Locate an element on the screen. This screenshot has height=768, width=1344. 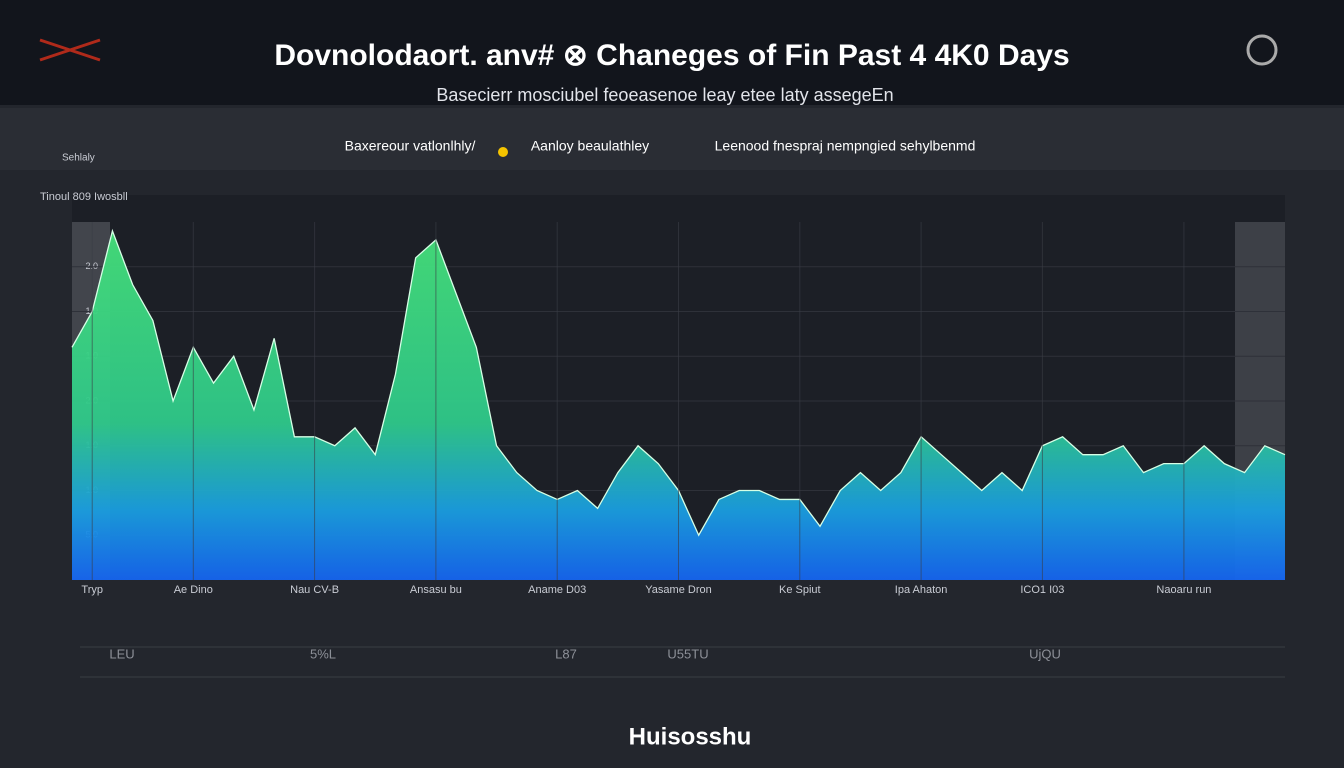
y-axis-label: Tinoul 809 Iwosbll is located at coordinates (84, 197).